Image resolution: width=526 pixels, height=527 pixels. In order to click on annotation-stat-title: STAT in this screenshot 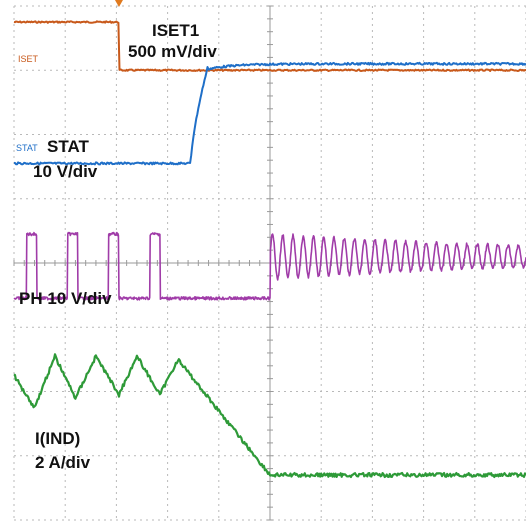, I will do `click(68, 146)`.